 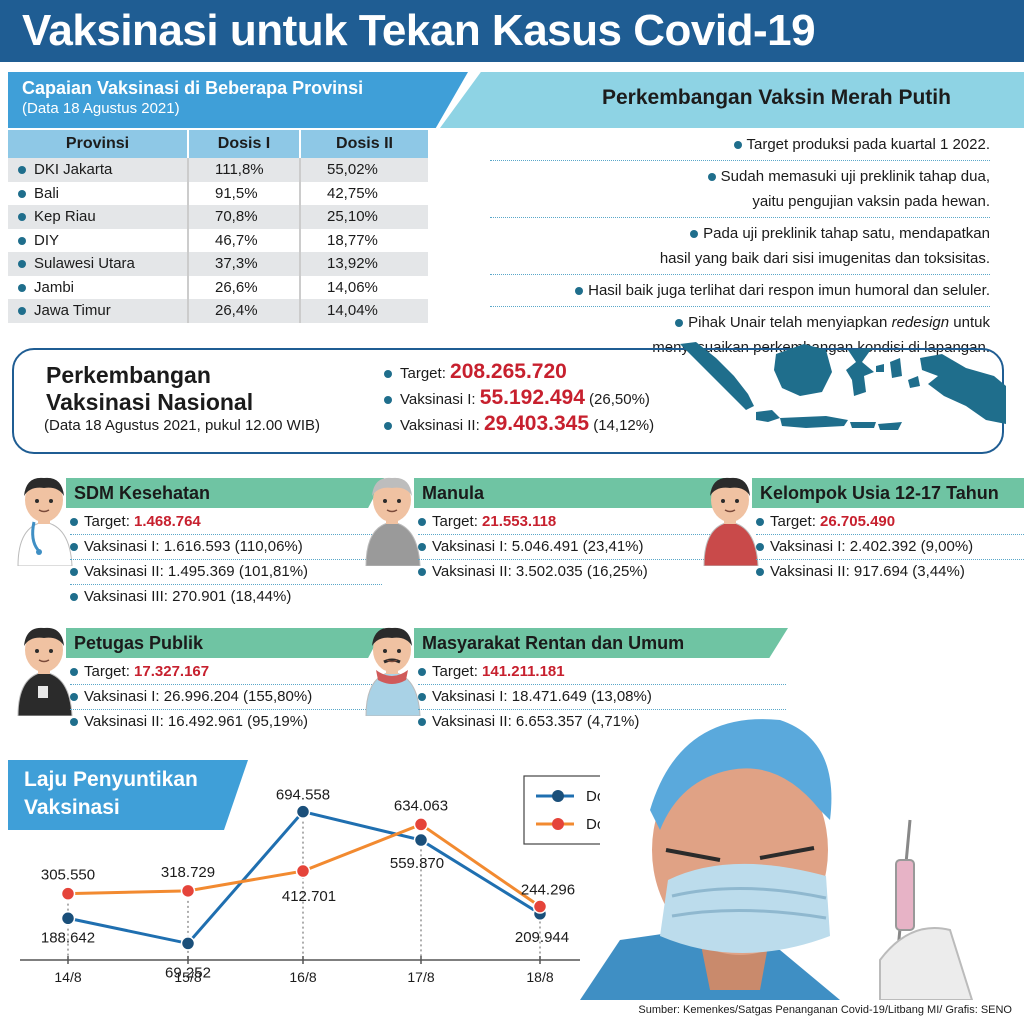 What do you see at coordinates (536, 721) in the screenshot?
I see `group-stat-text: Vaksinasi II: 6.653.357 (4,71%)` at bounding box center [536, 721].